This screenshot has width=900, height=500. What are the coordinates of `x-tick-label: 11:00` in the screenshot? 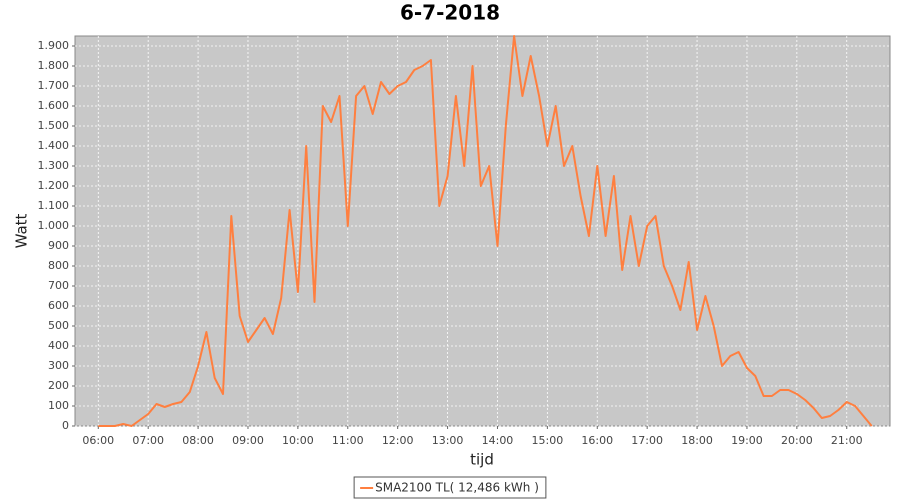 It's located at (348, 440).